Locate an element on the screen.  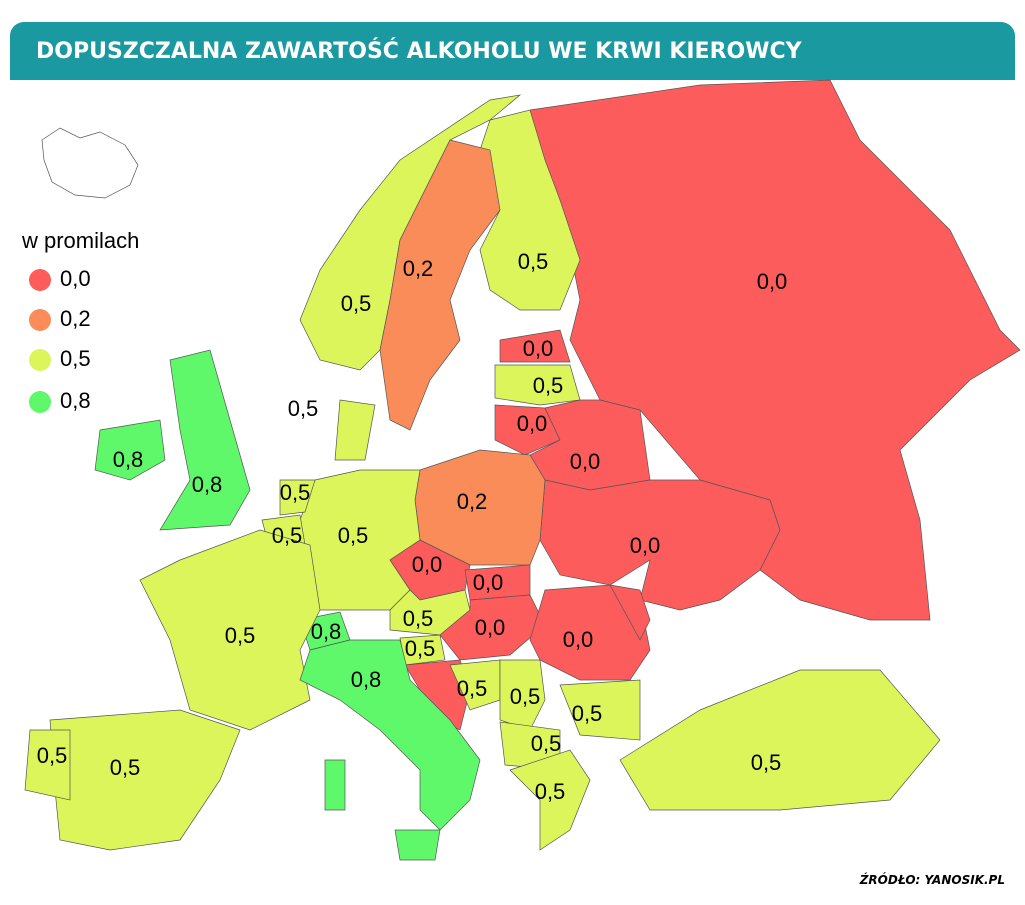
ukraine is located at coordinates (660, 545).